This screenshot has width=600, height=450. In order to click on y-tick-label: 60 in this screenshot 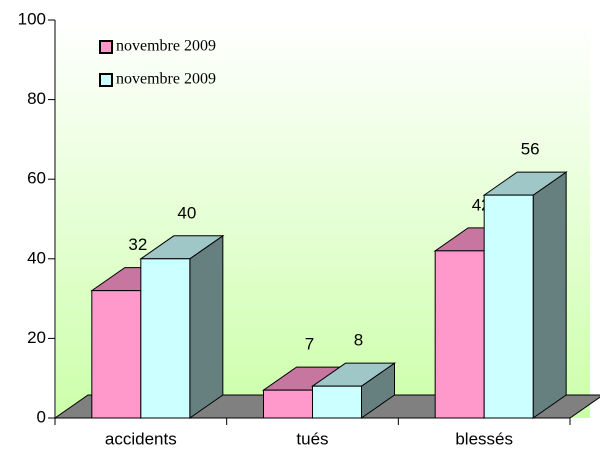, I will do `click(36, 178)`.